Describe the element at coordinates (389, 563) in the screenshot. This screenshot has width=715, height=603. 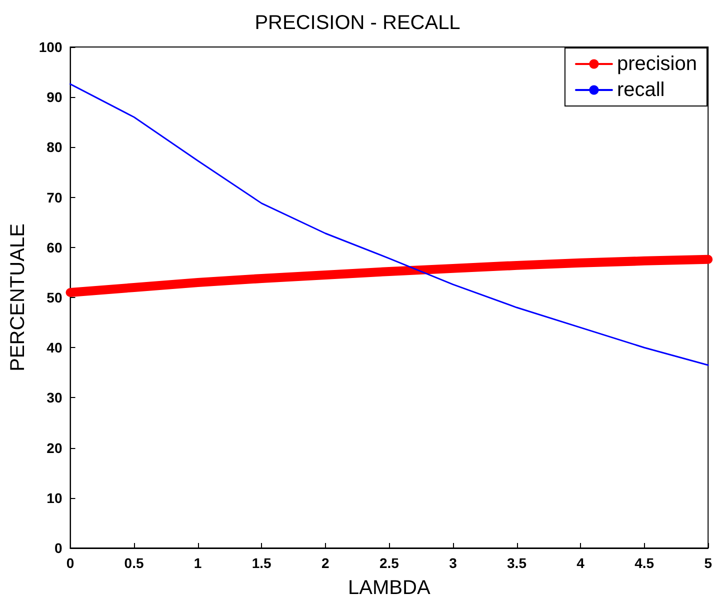
I see `x-tick-label: 2.5` at that location.